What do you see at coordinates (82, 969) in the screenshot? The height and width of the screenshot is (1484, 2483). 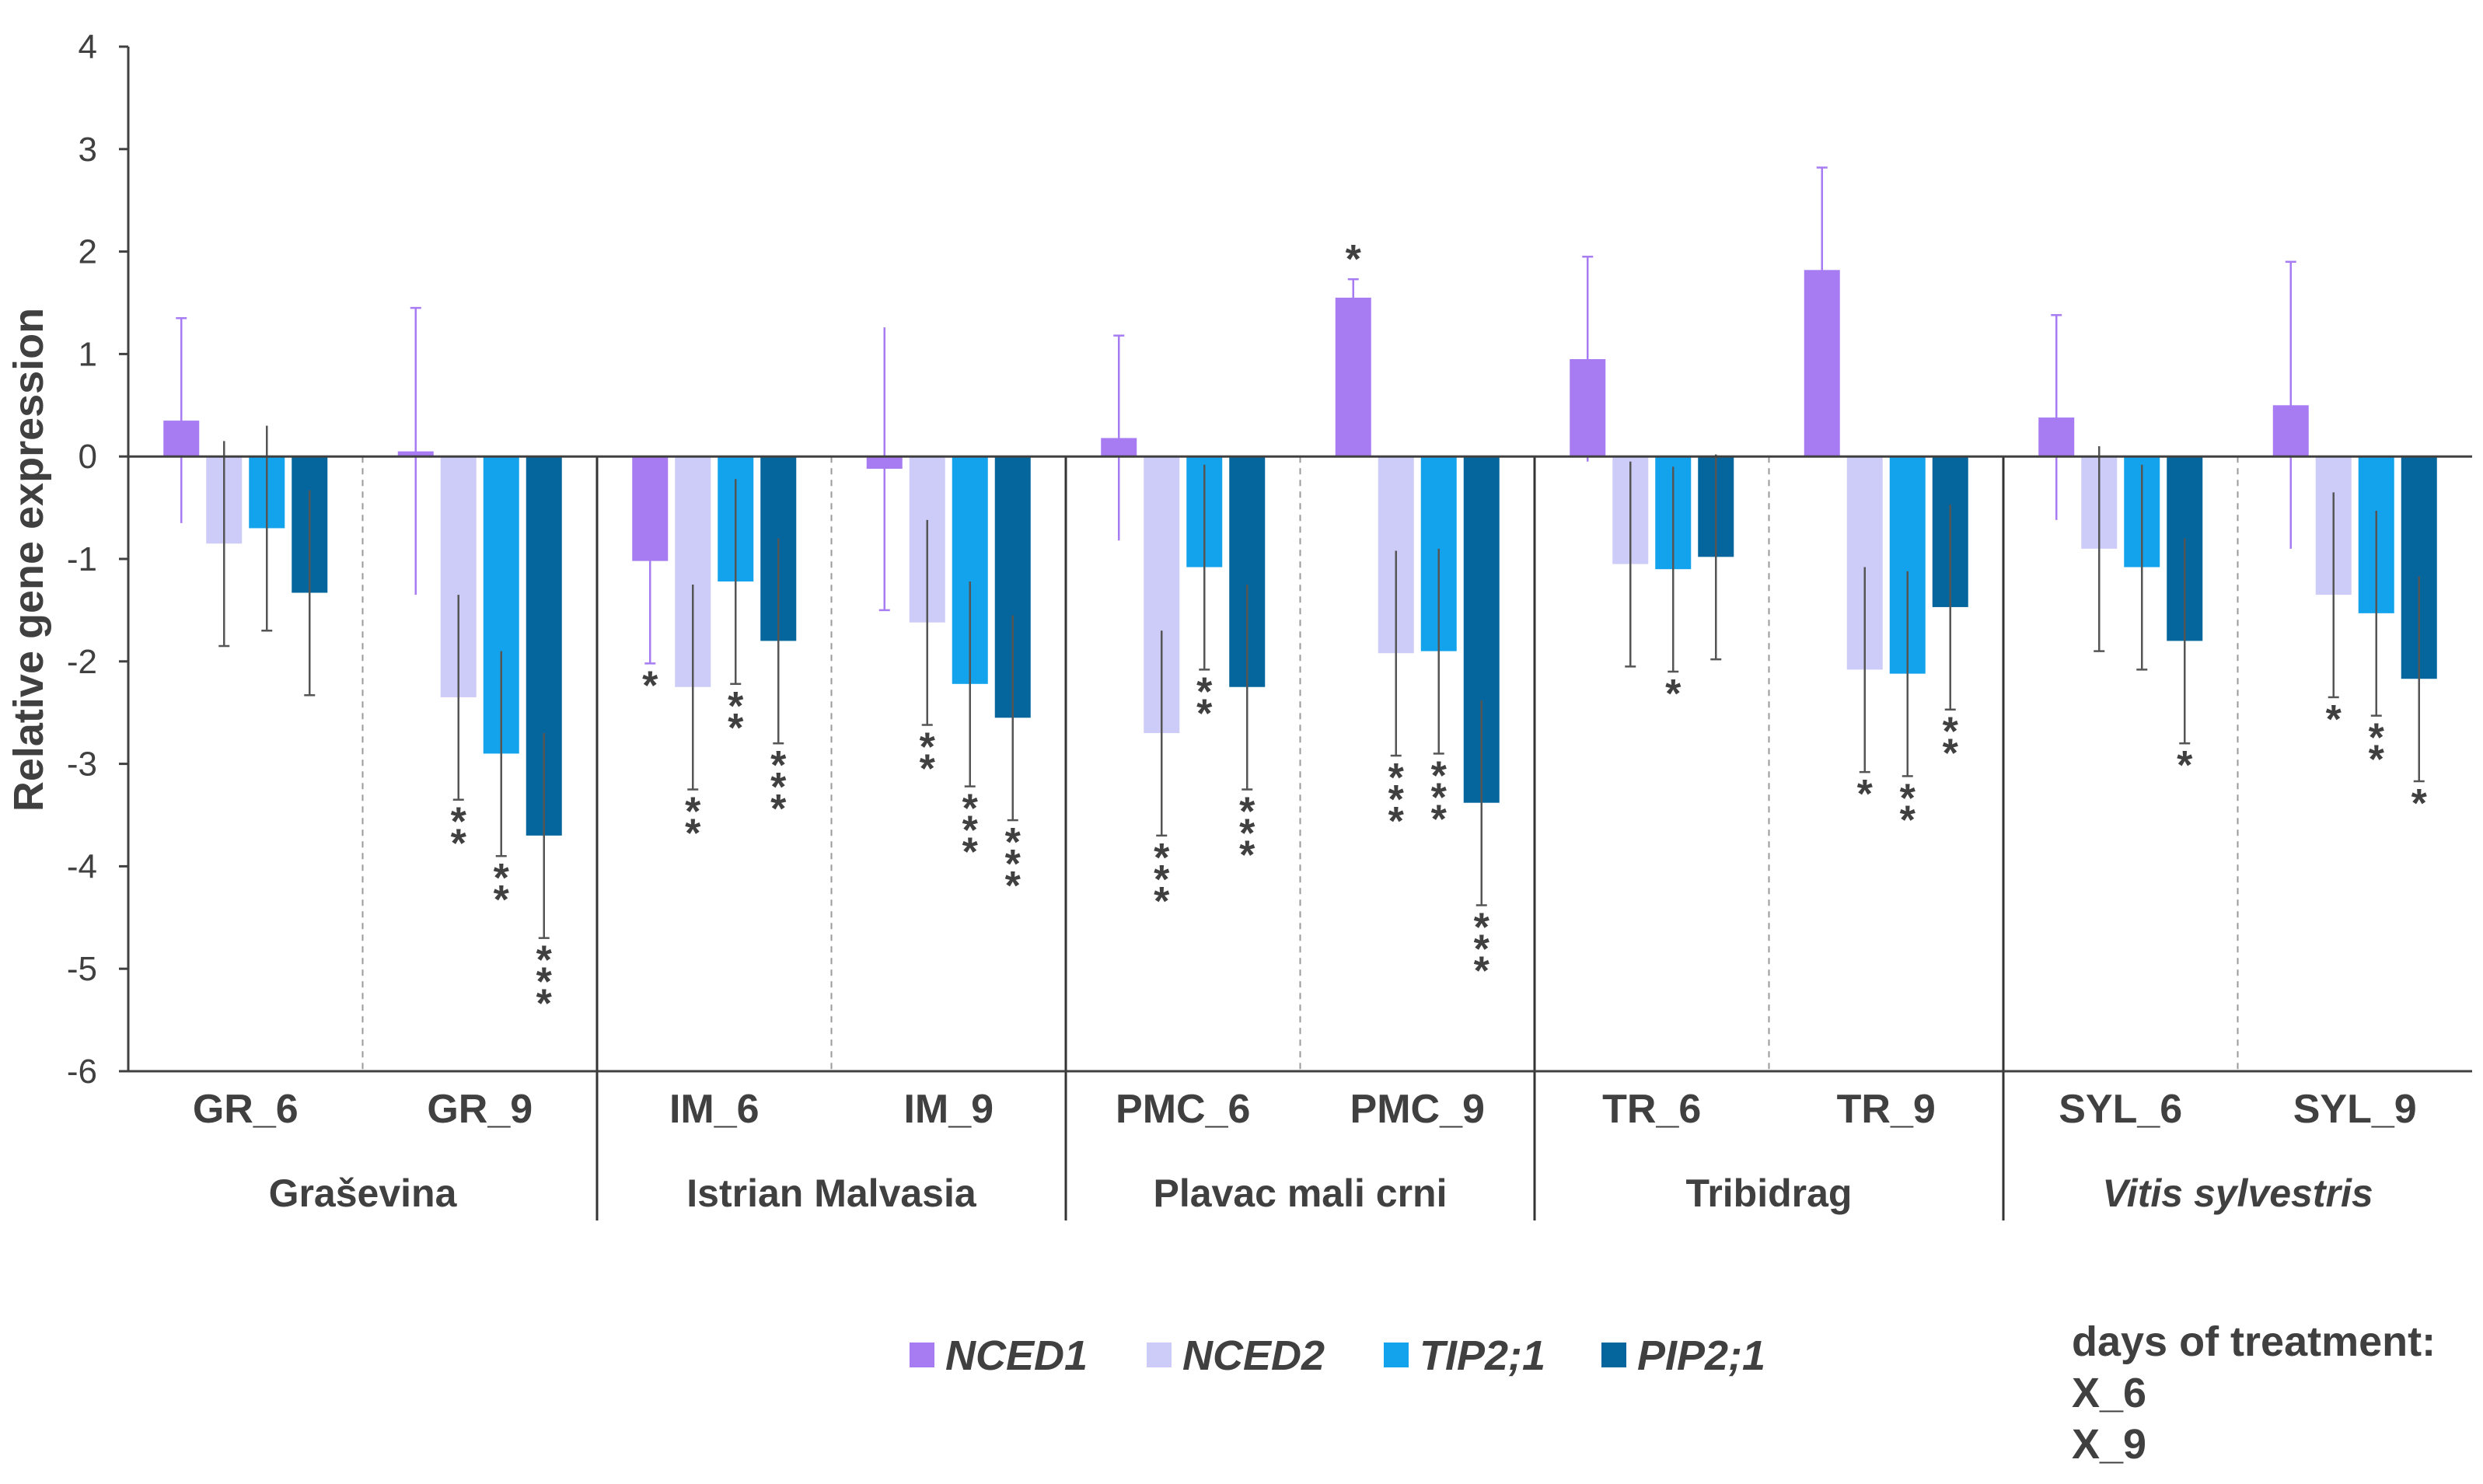 I see `y-tick-label: -5` at bounding box center [82, 969].